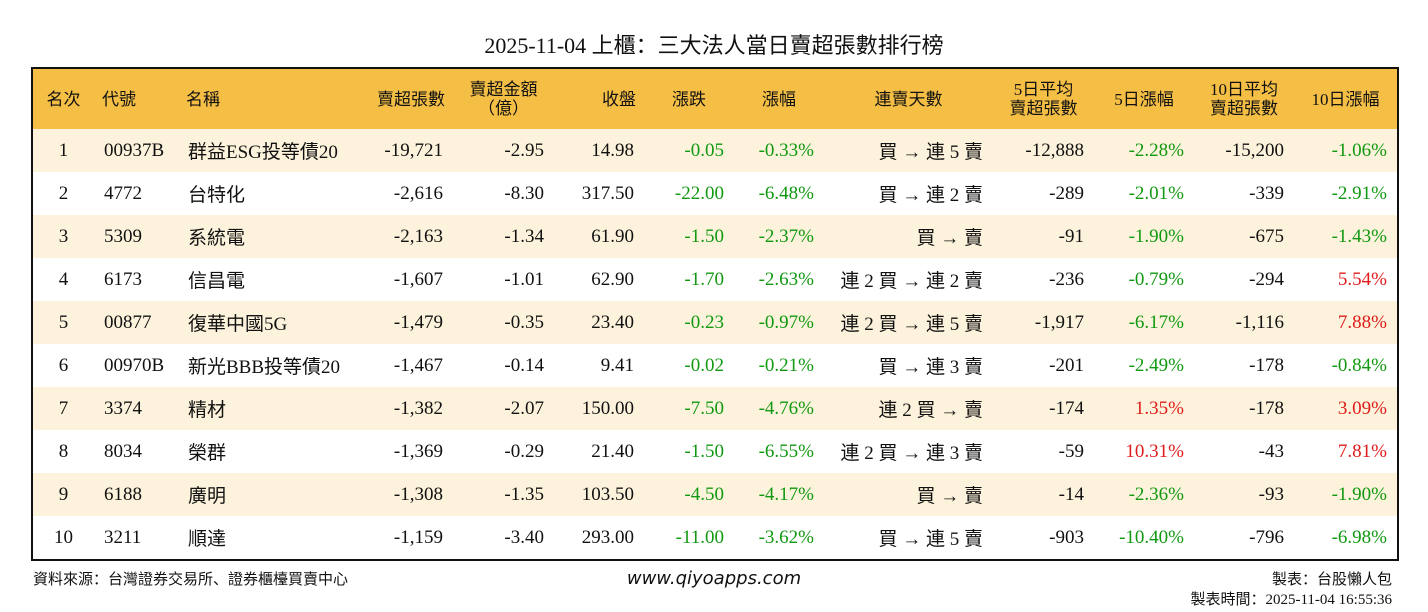 The height and width of the screenshot is (612, 1428). I want to click on table-cell: 買 → 連 2 賣, so click(930, 195).